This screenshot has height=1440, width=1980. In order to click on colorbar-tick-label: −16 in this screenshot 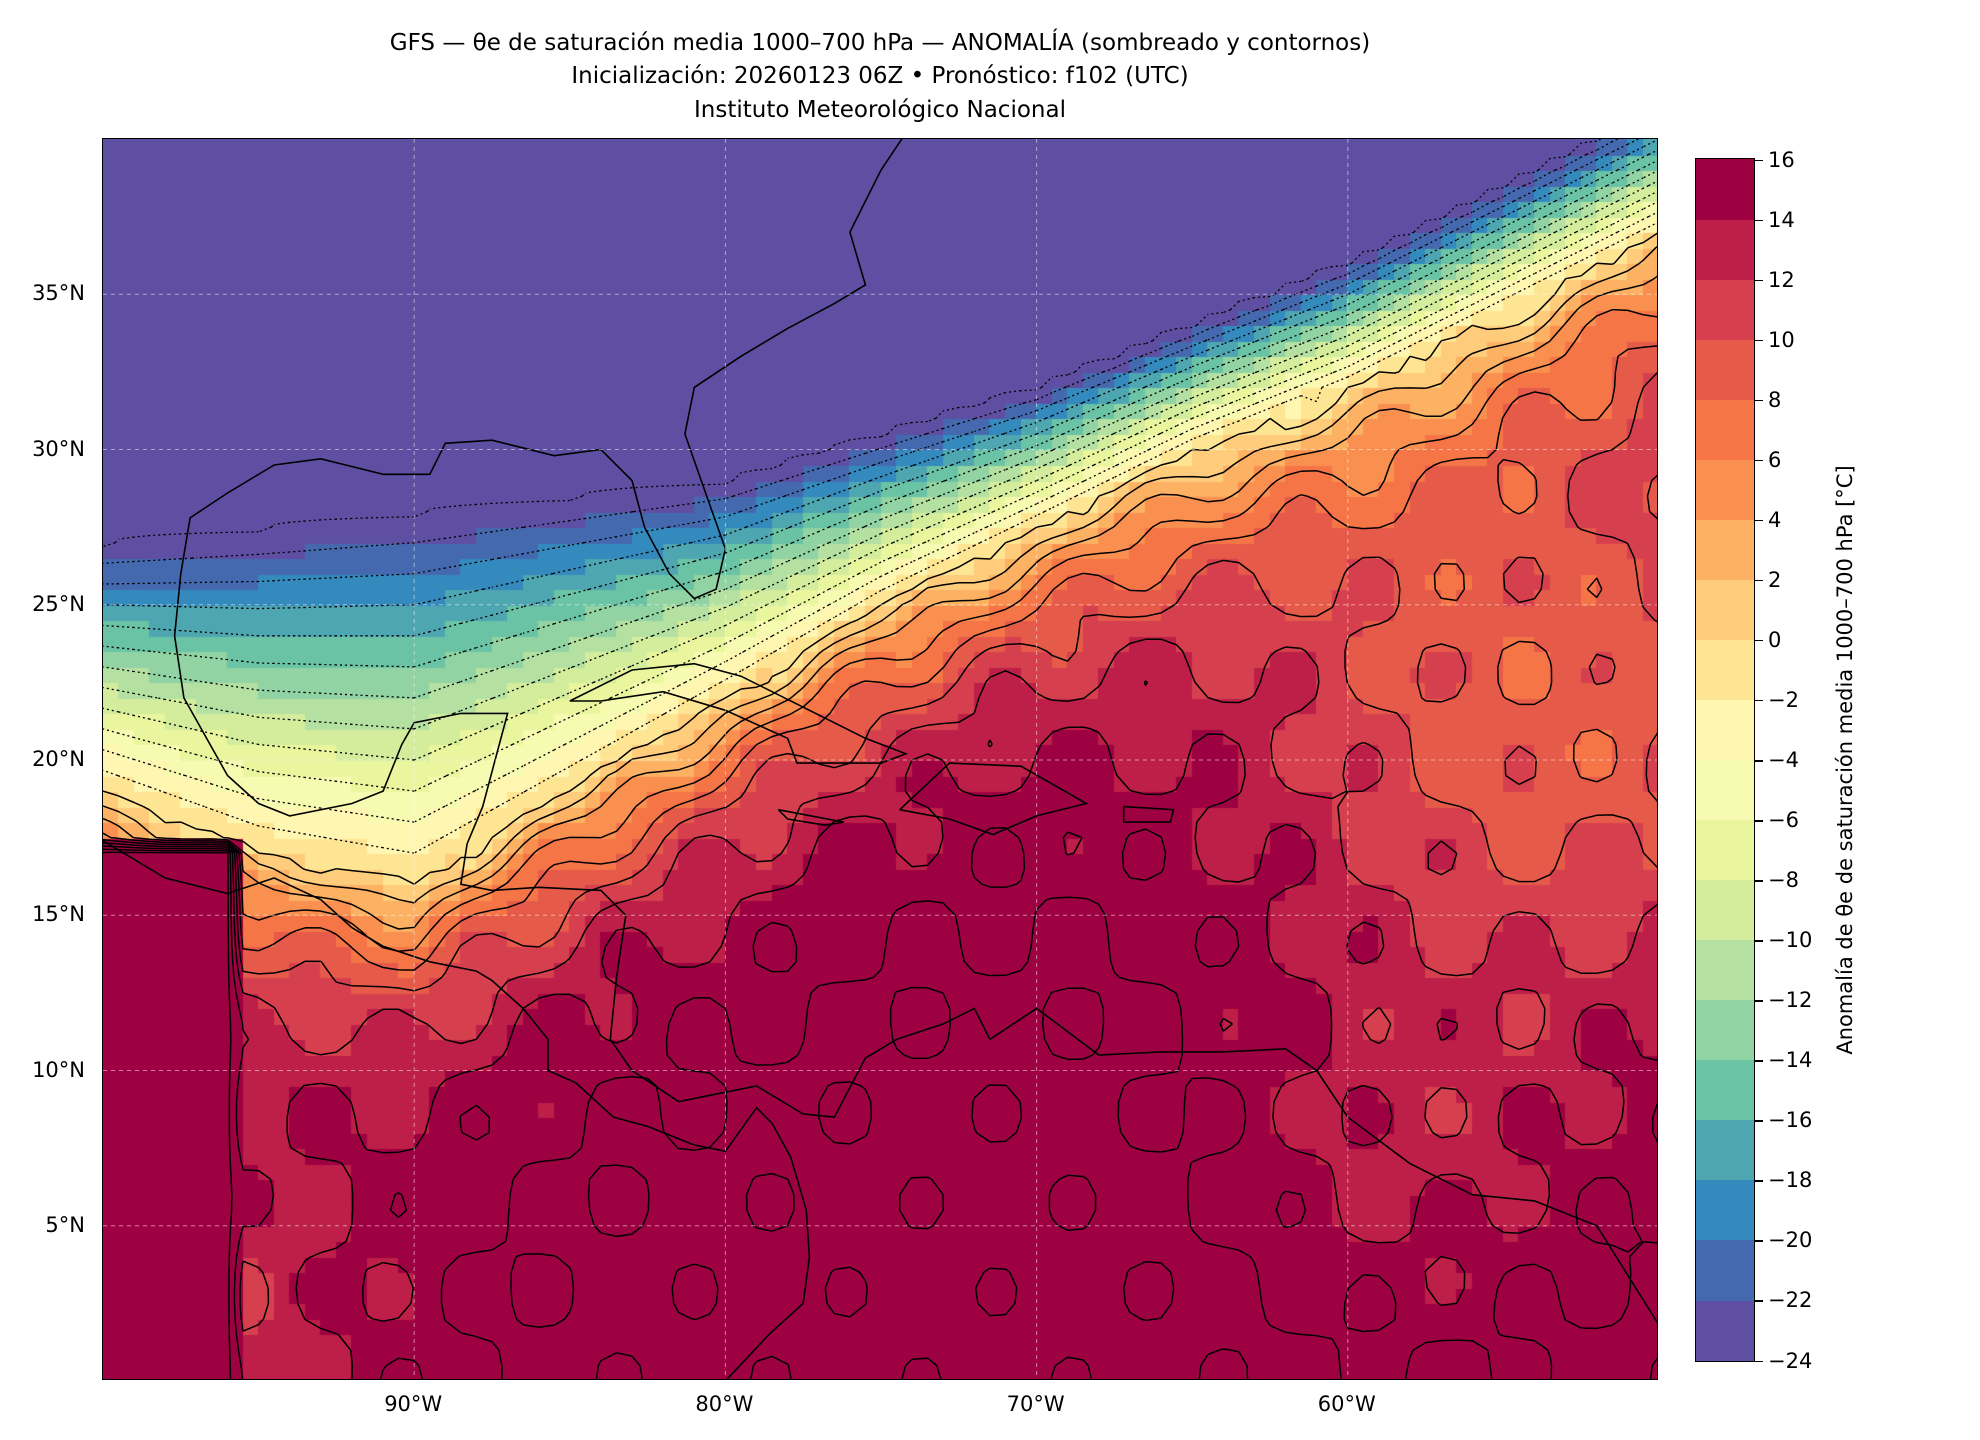, I will do `click(1790, 1120)`.